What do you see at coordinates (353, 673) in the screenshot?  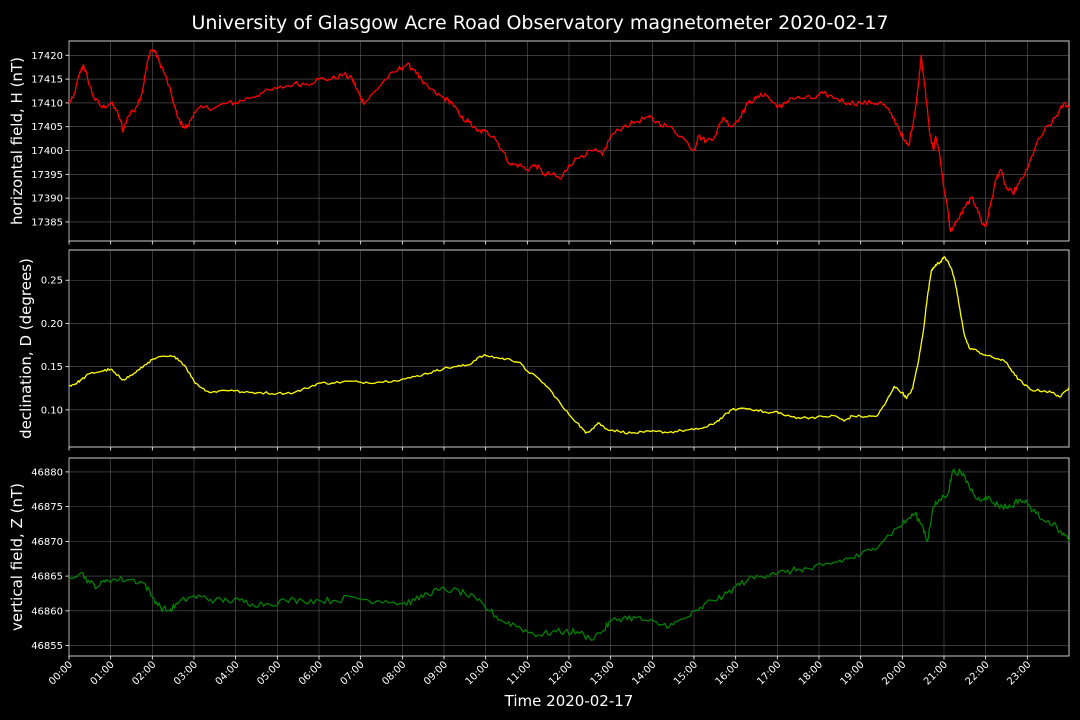 I see `x-tick-label: 07:00` at bounding box center [353, 673].